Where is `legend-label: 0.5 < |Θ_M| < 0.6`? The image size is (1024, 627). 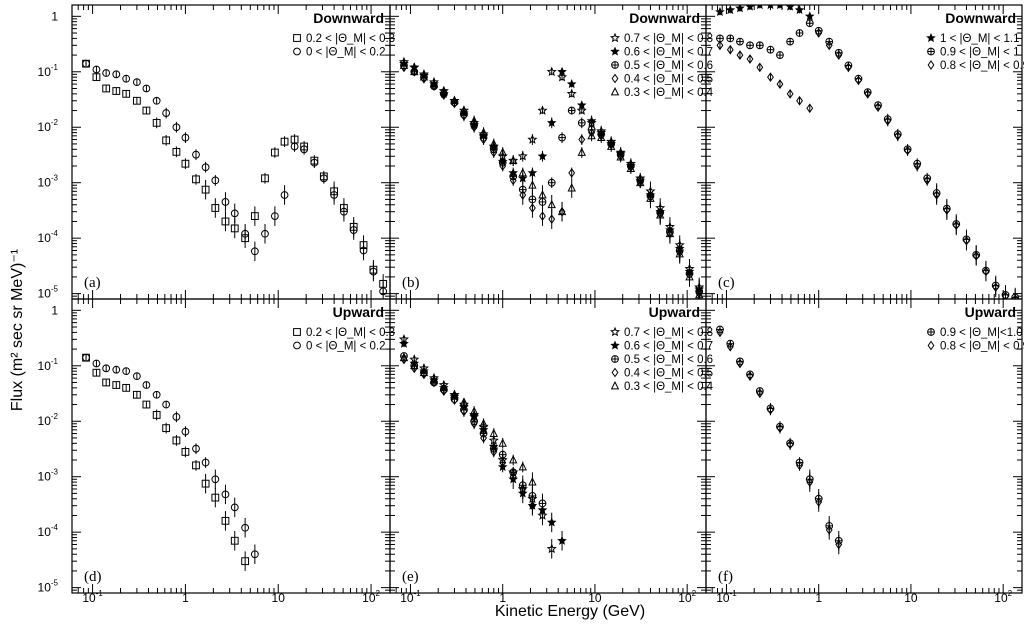
legend-label: 0.5 < |Θ_M| < 0.6 is located at coordinates (668, 66).